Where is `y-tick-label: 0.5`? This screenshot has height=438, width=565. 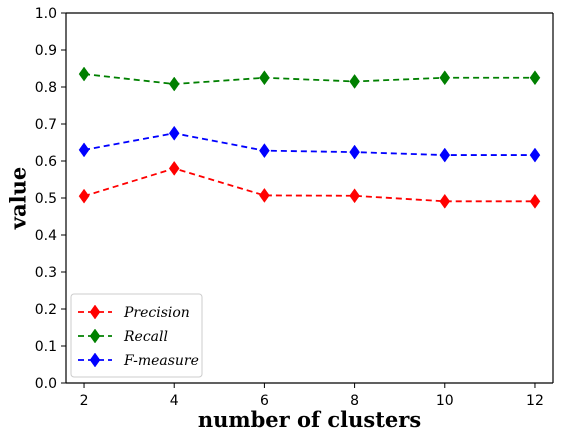 y-tick-label: 0.5 is located at coordinates (46, 199).